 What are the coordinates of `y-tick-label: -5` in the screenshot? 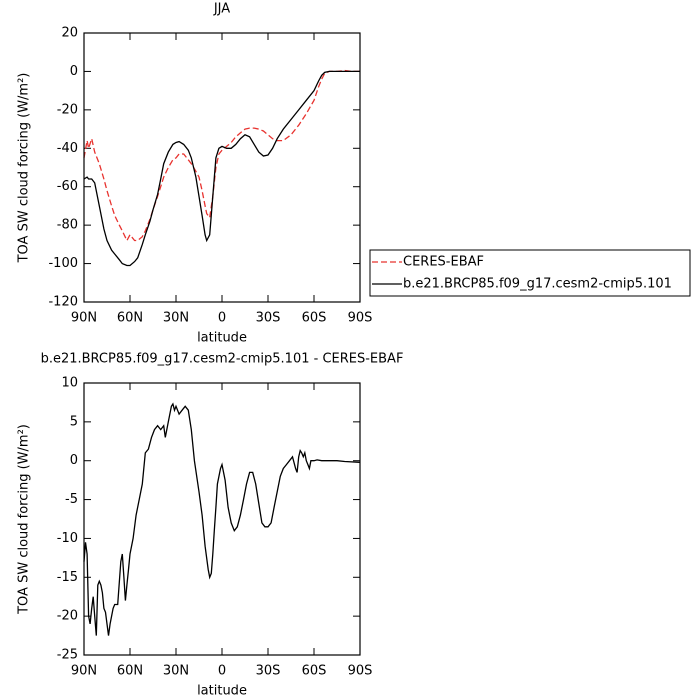 It's located at (71, 499).